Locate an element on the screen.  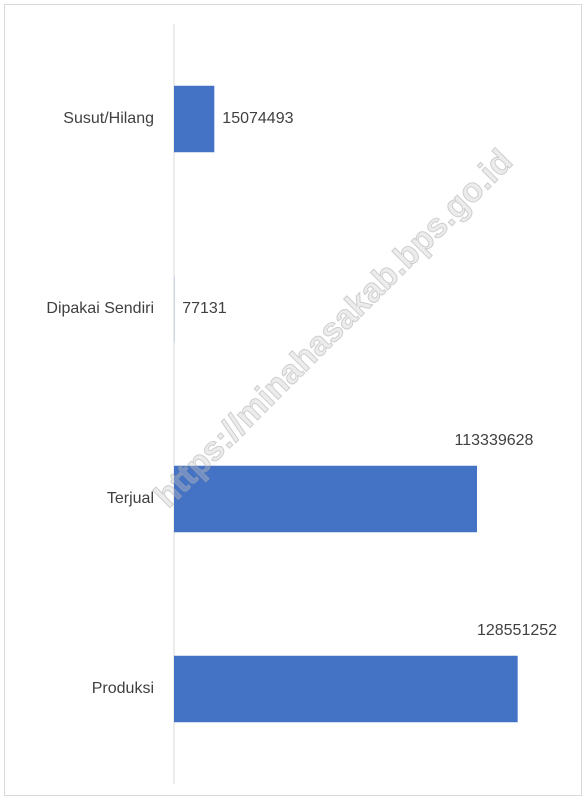
data-label: 77131 is located at coordinates (204, 308).